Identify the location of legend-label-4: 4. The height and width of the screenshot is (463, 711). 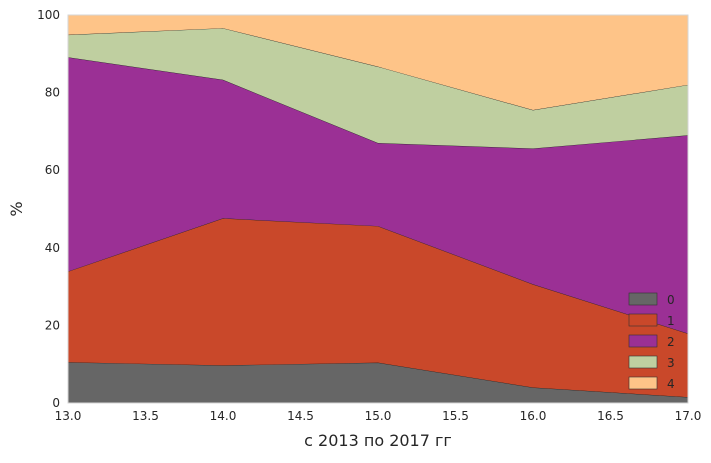
(671, 384).